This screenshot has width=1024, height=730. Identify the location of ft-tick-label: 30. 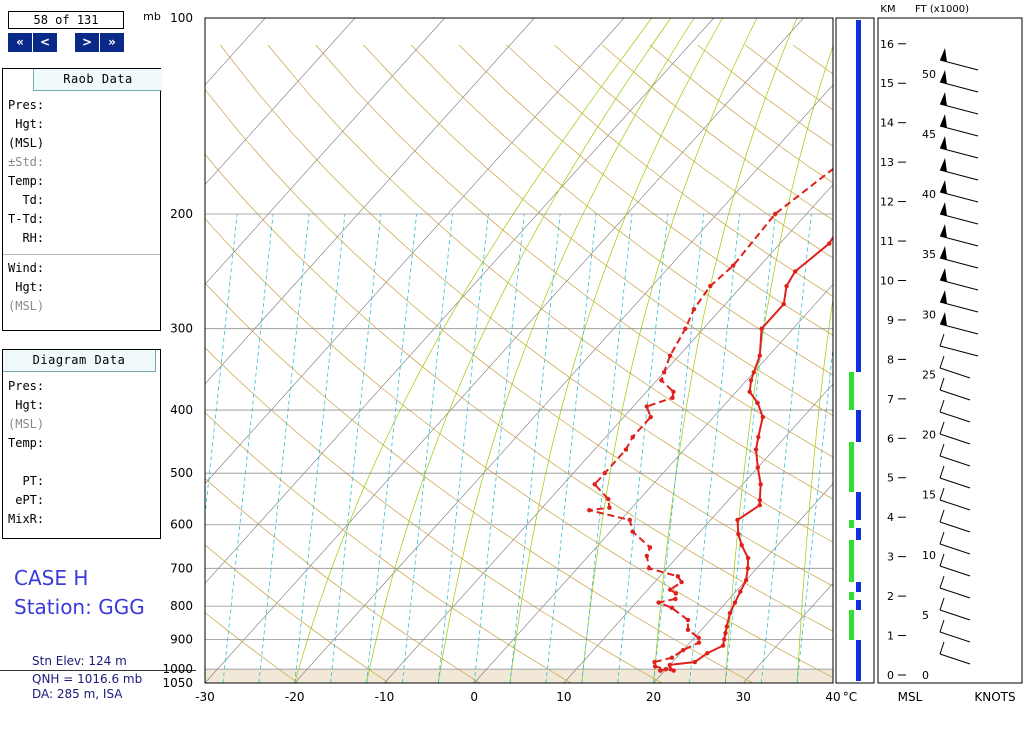
(929, 314).